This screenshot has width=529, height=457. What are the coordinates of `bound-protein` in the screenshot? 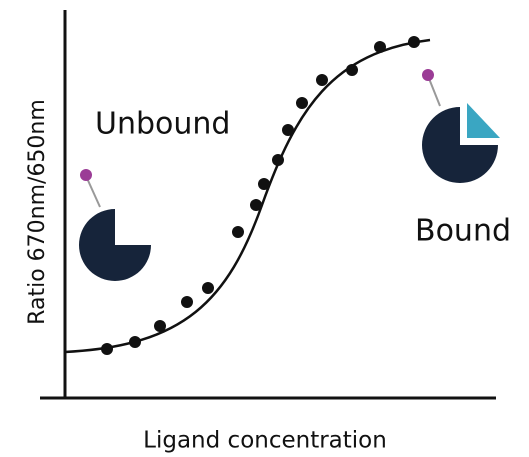 It's located at (460, 145).